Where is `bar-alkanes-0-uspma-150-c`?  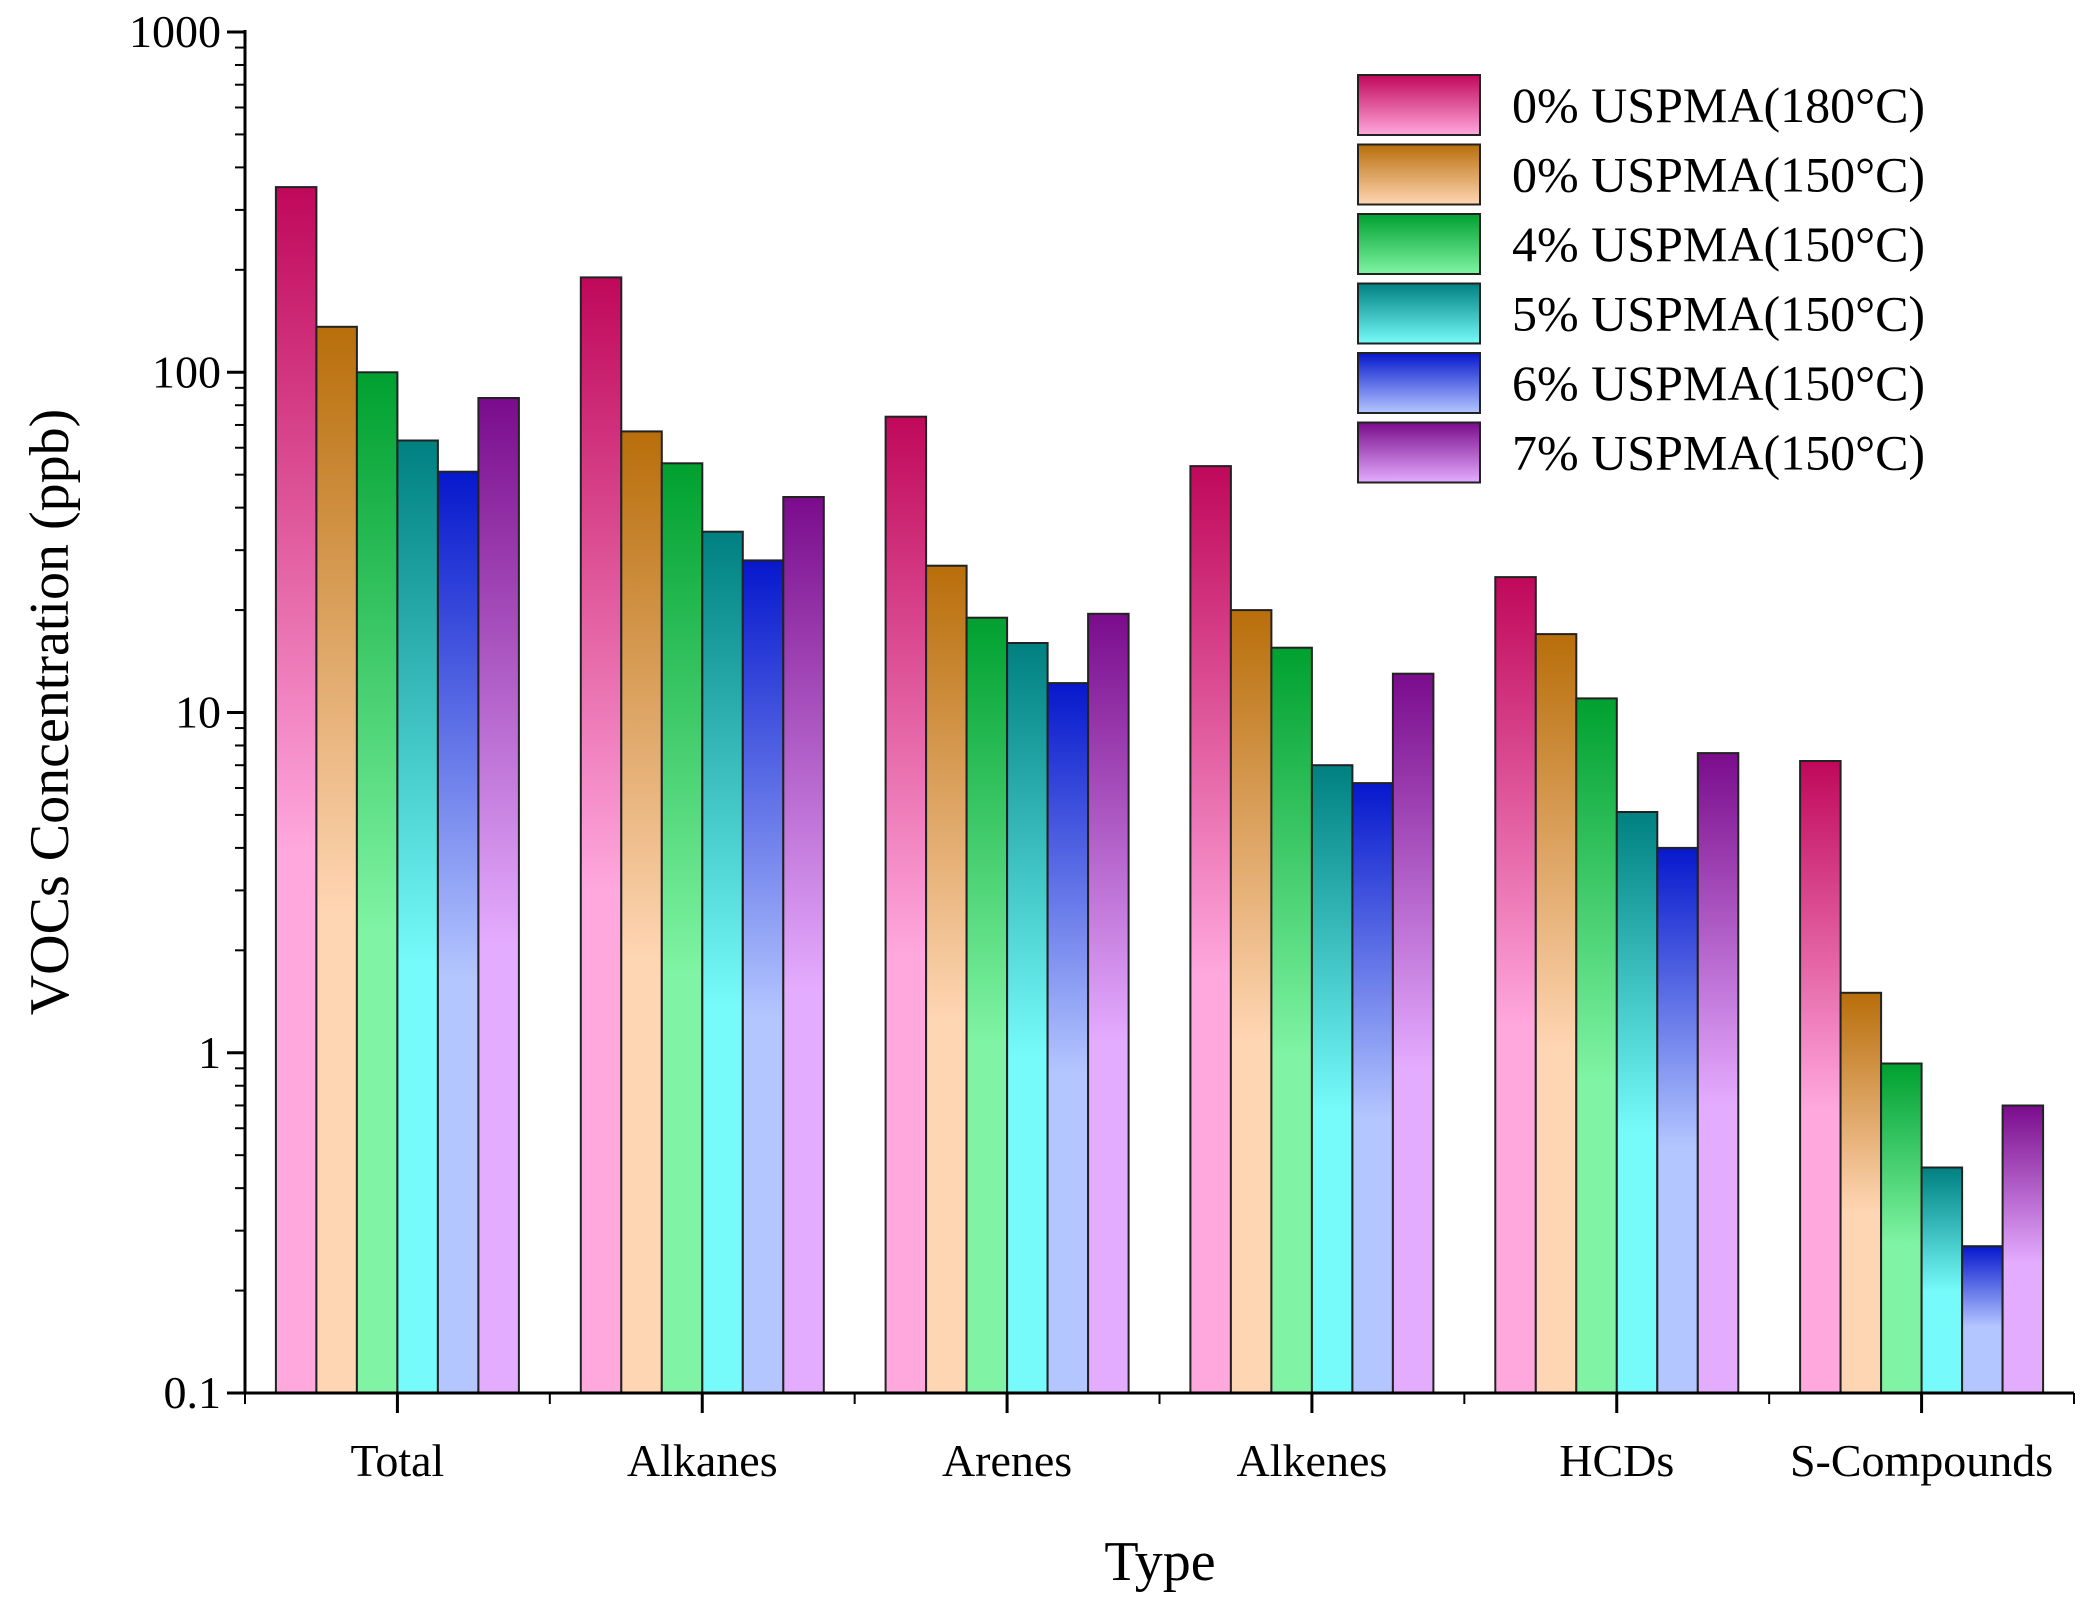 bar-alkanes-0-uspma-150-c is located at coordinates (641, 912).